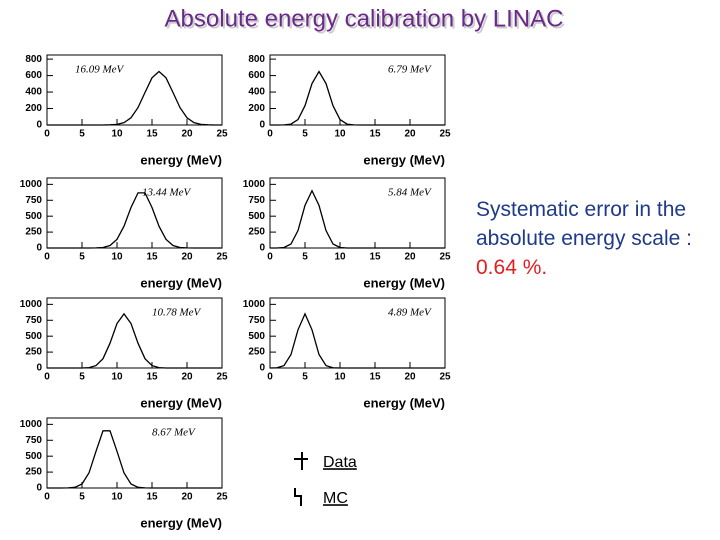  Describe the element at coordinates (410, 193) in the screenshot. I see `energy-annotation: 5.84 MeV` at that location.